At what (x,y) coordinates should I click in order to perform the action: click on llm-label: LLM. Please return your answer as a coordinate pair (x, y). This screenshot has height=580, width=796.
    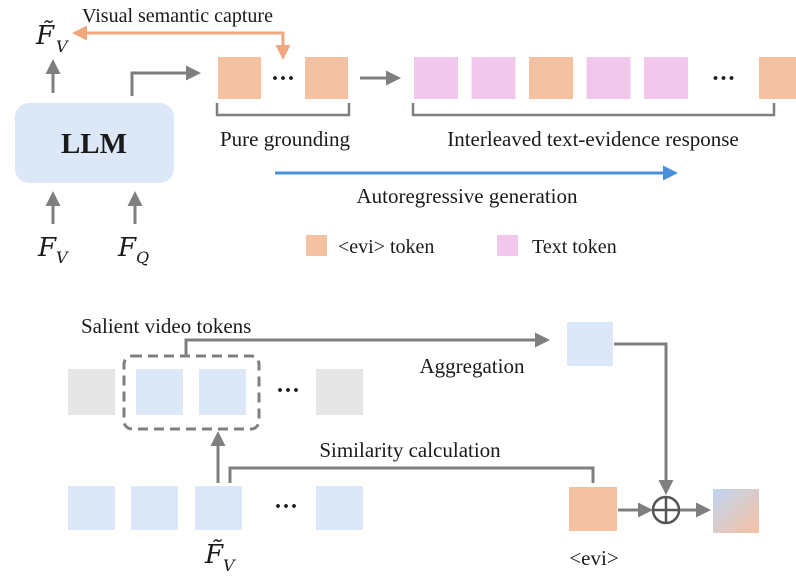
    Looking at the image, I should click on (94, 144).